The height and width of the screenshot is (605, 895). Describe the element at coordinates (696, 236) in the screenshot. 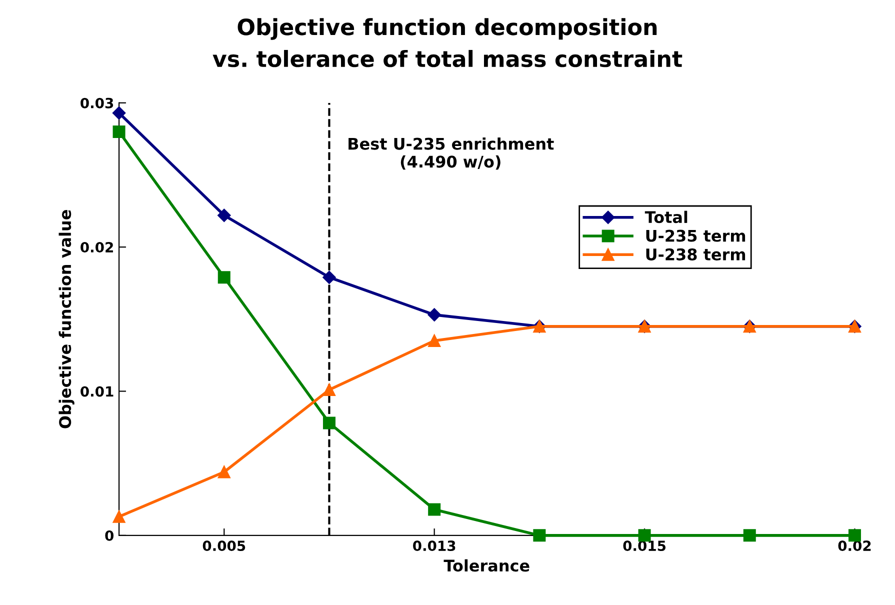

I see `legend-label: U-235 term` at that location.